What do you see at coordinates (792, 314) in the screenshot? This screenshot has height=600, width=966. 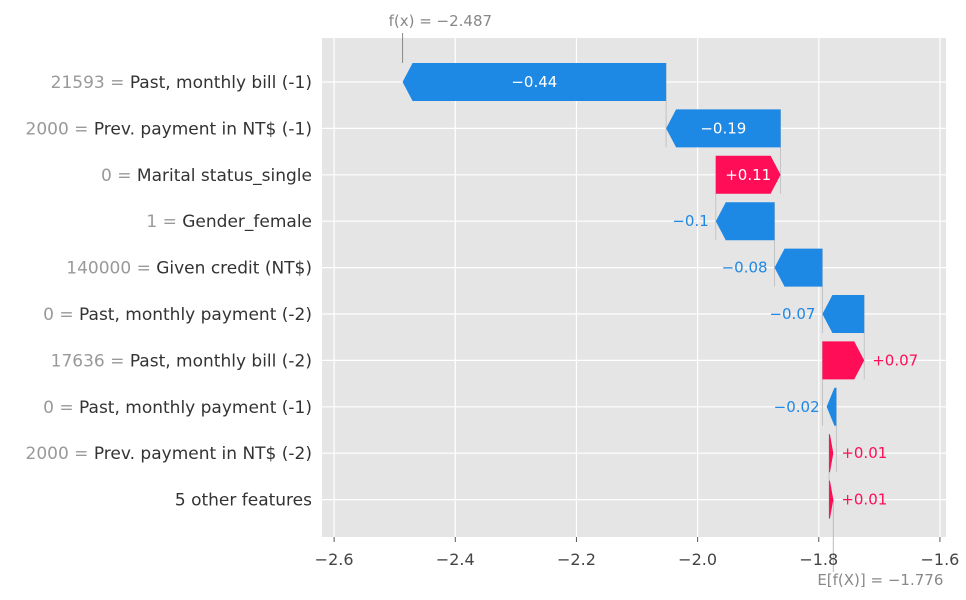 I see `bar-label-5: −0.07` at bounding box center [792, 314].